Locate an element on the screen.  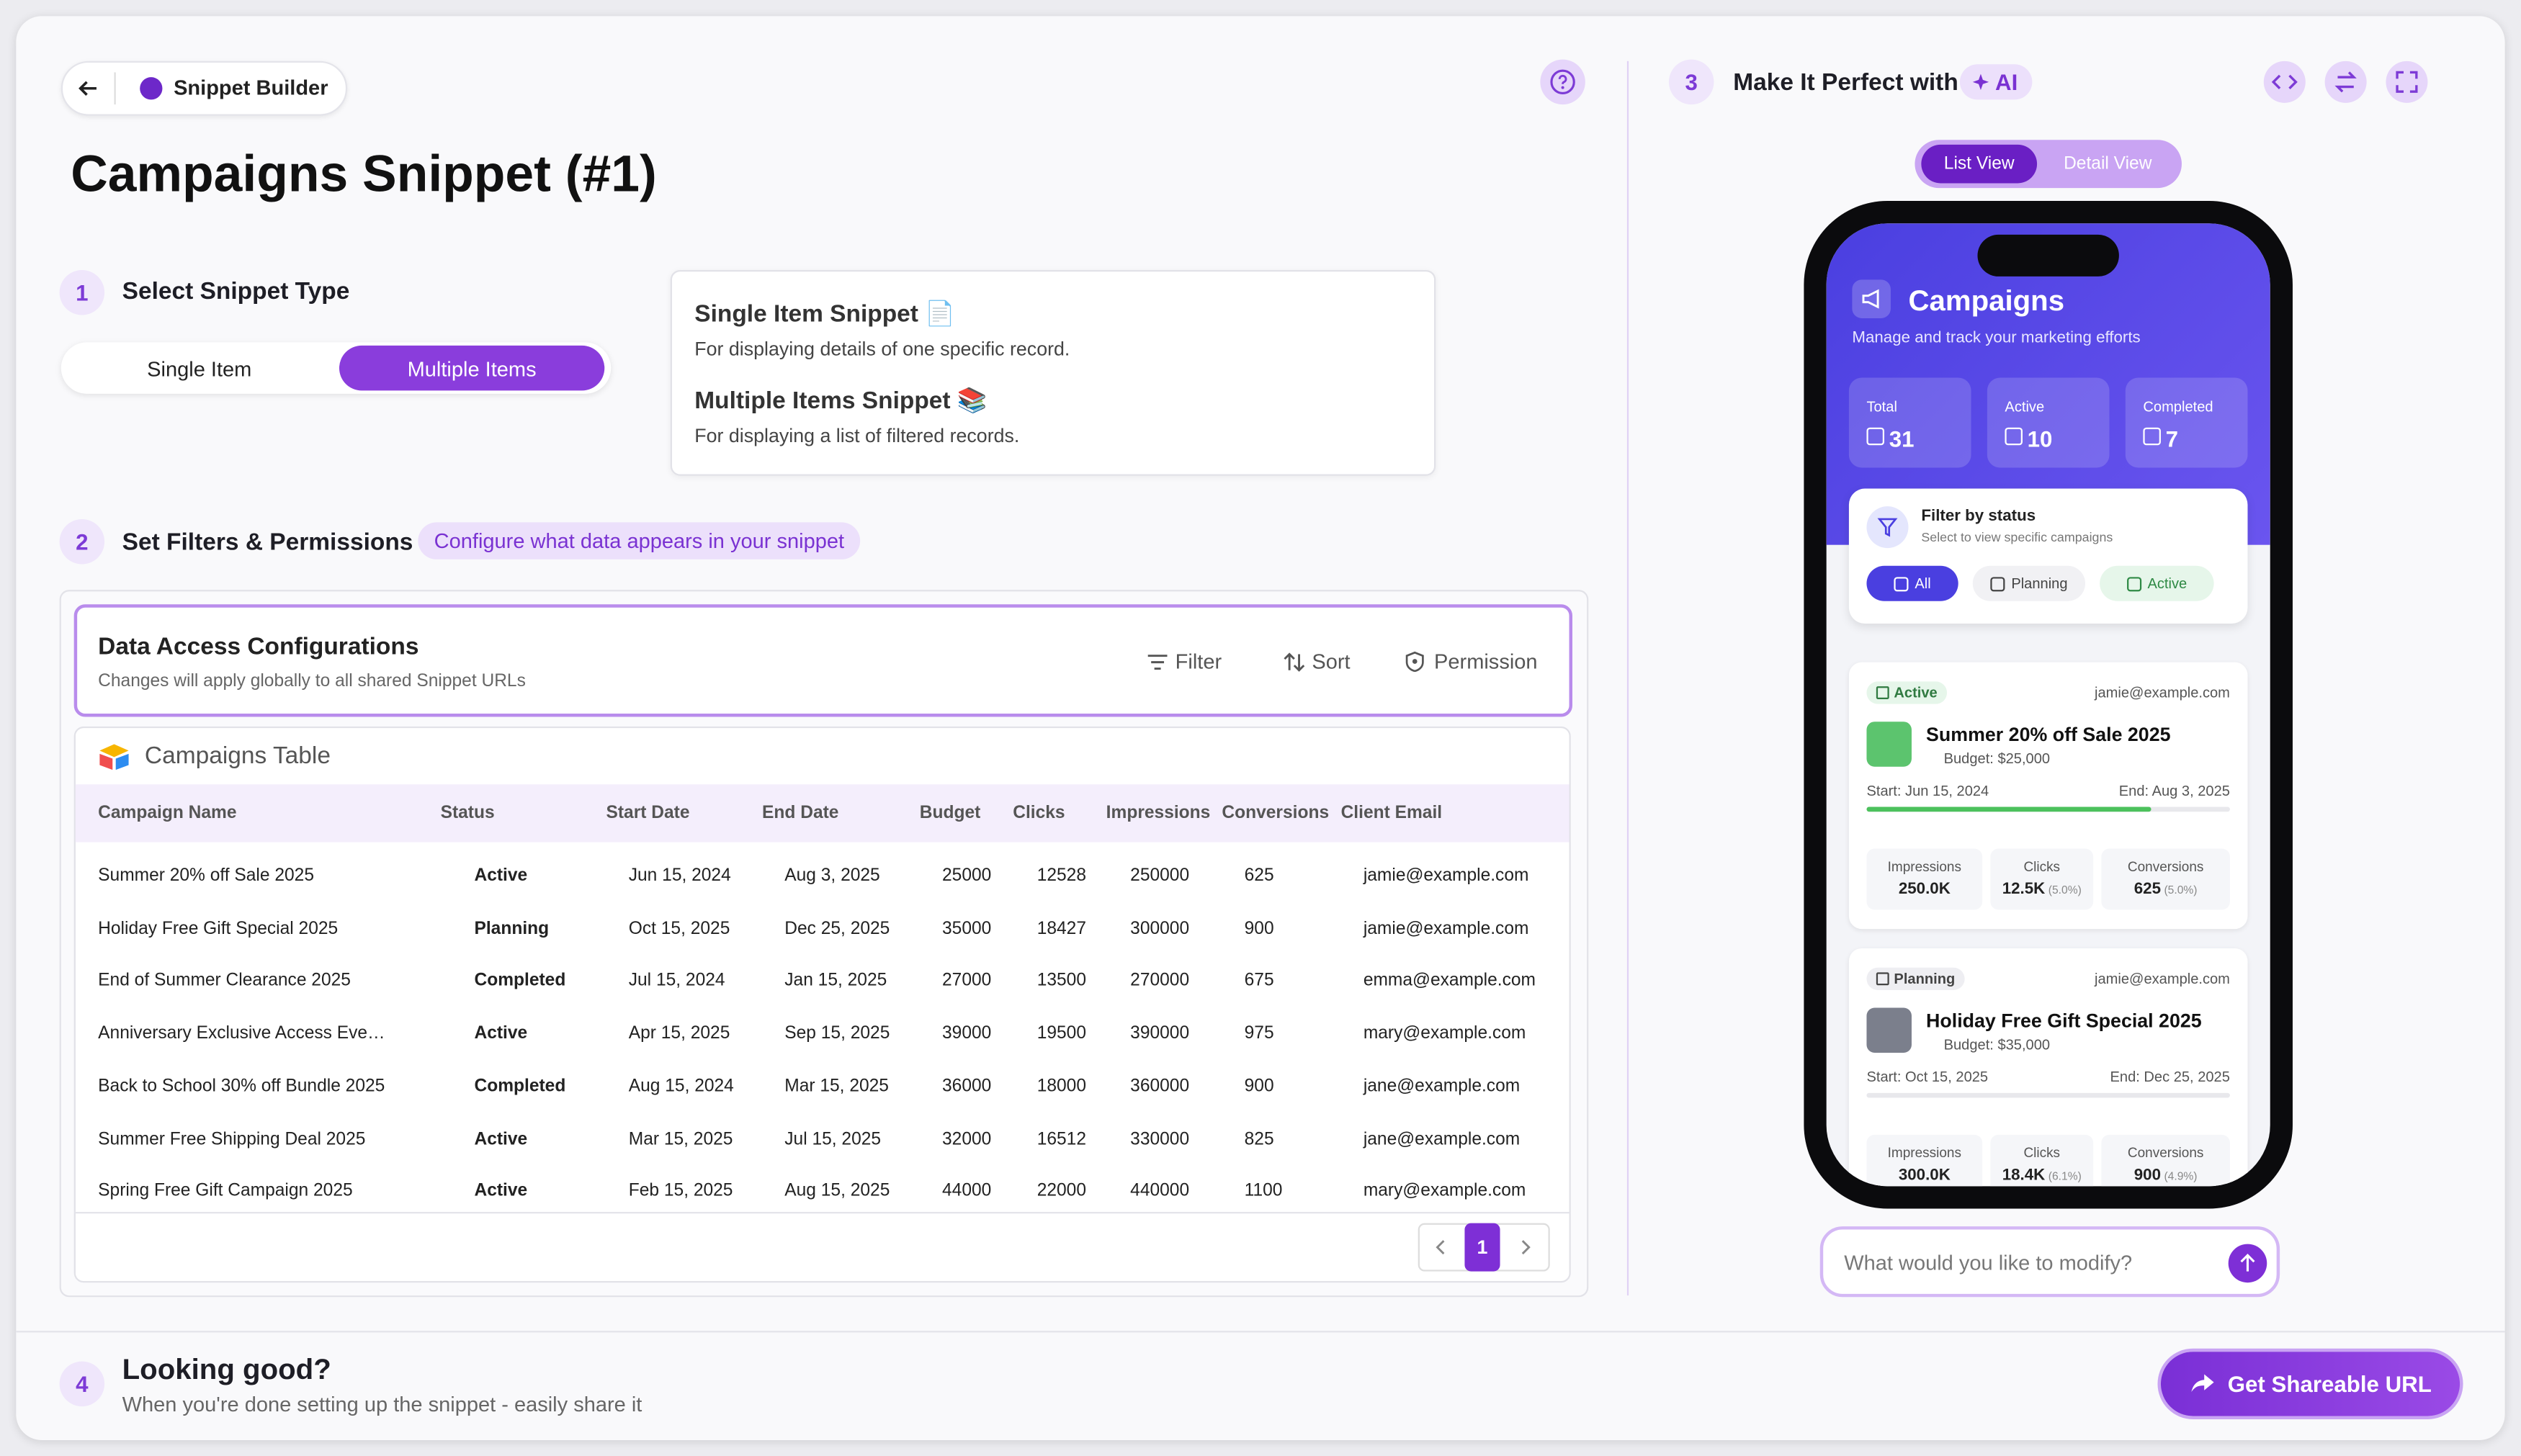
table-cell: Completed is located at coordinates (520, 1086).